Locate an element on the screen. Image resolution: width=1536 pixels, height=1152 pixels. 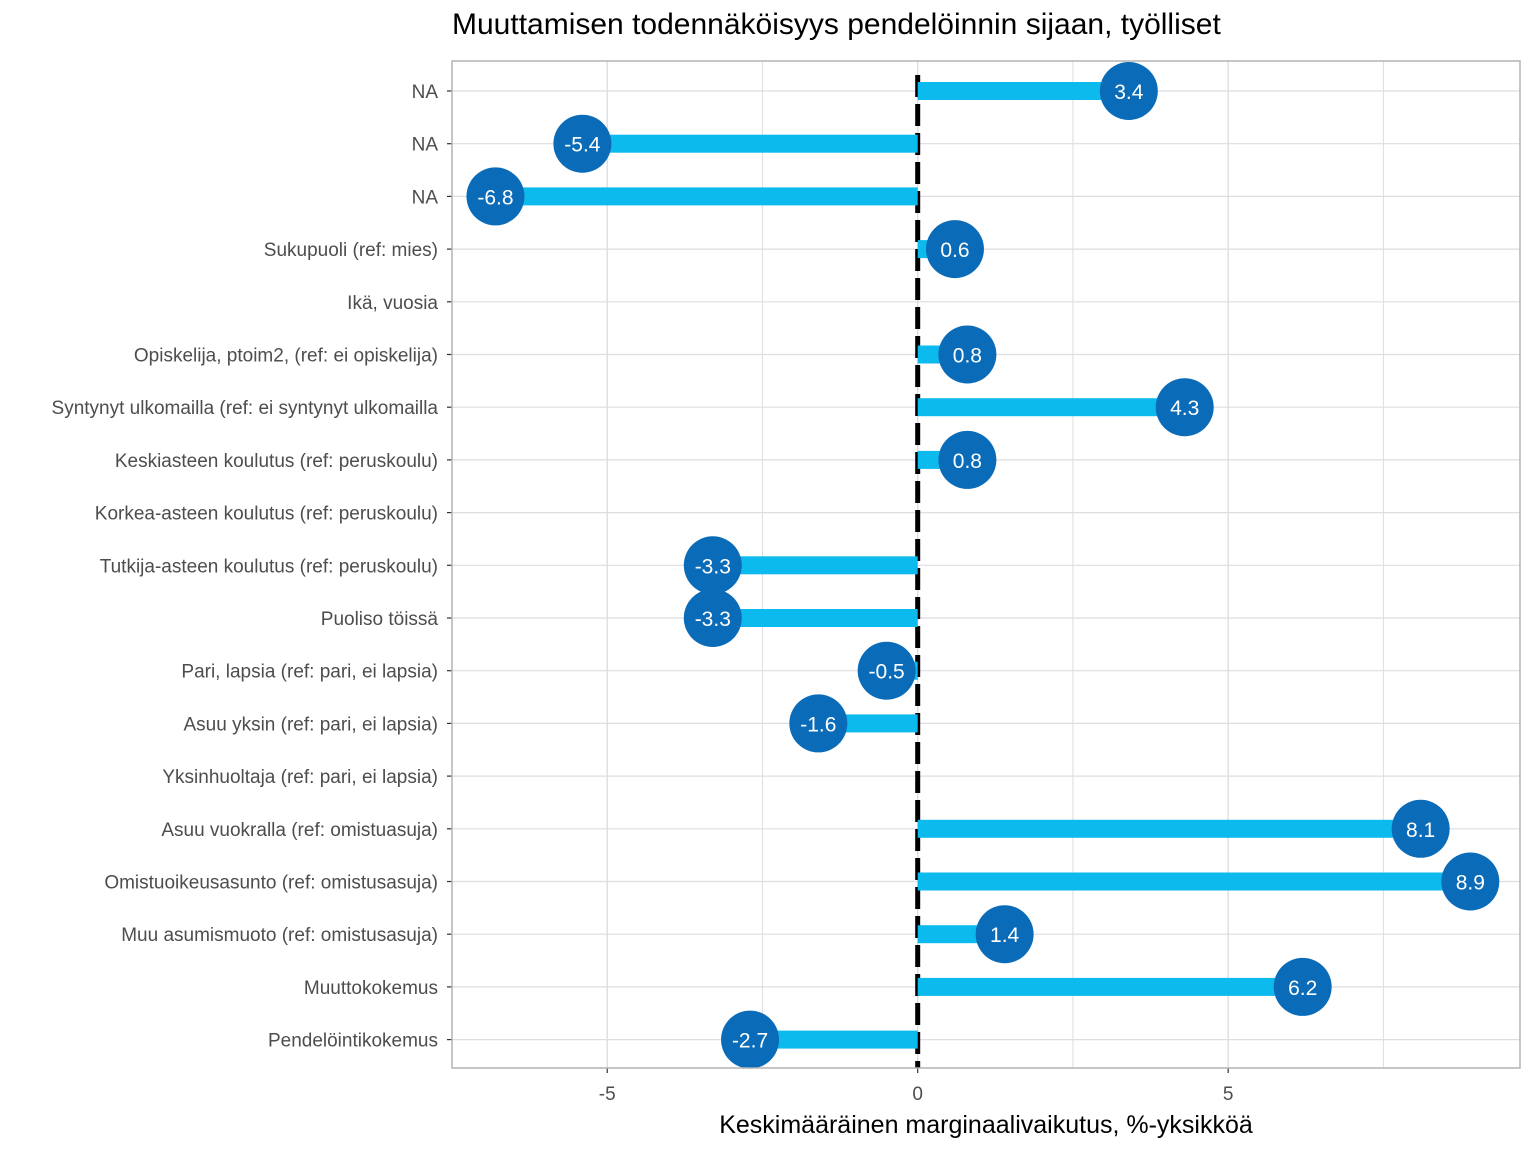
y-tick-label: Korkea-asteen koulutus (ref: peruskoulu) is located at coordinates (266, 514).